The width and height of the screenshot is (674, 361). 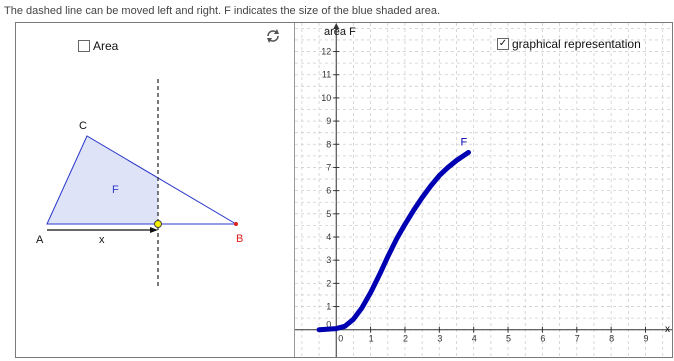 What do you see at coordinates (154, 230) in the screenshot?
I see `x-arrow-head` at bounding box center [154, 230].